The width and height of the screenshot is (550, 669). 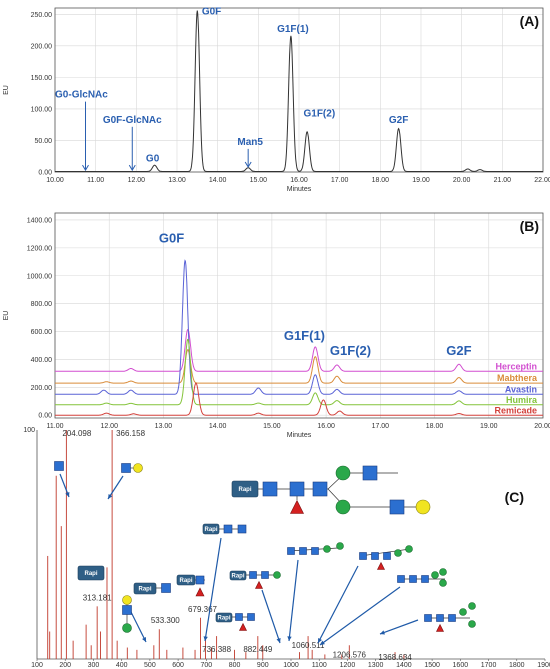 What do you see at coordinates (350, 654) in the screenshot?
I see `panel-c-peak-label: 1206.576` at bounding box center [350, 654].